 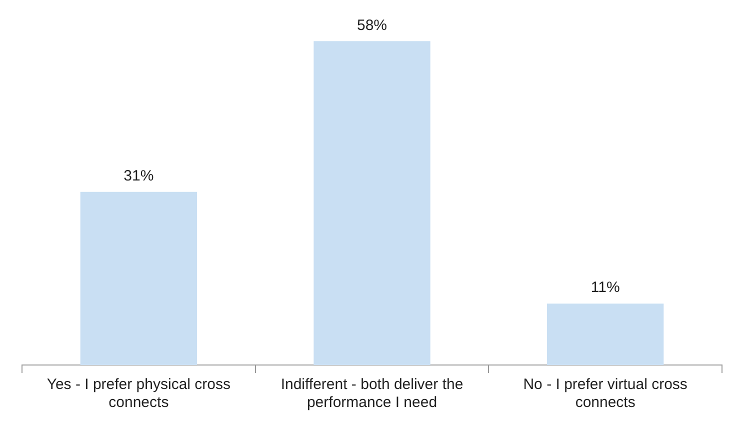 I want to click on x-tick-label: No - I prefer virtual cross connects, so click(x=605, y=394).